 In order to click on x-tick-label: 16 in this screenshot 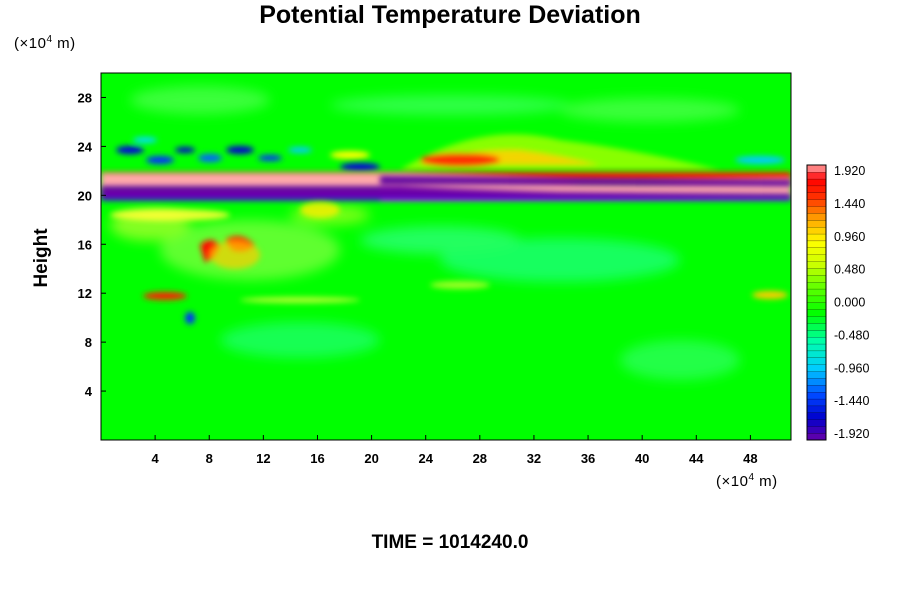, I will do `click(317, 458)`.